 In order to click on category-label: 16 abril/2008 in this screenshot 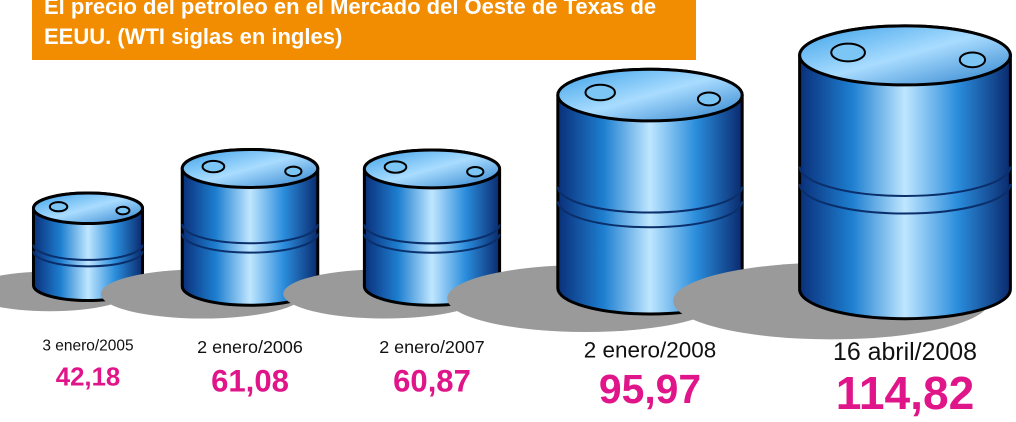, I will do `click(905, 352)`.